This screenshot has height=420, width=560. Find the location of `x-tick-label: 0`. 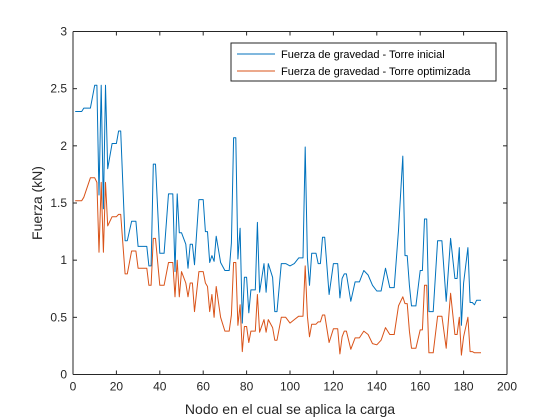

x-tick-label: 0 is located at coordinates (73, 387).